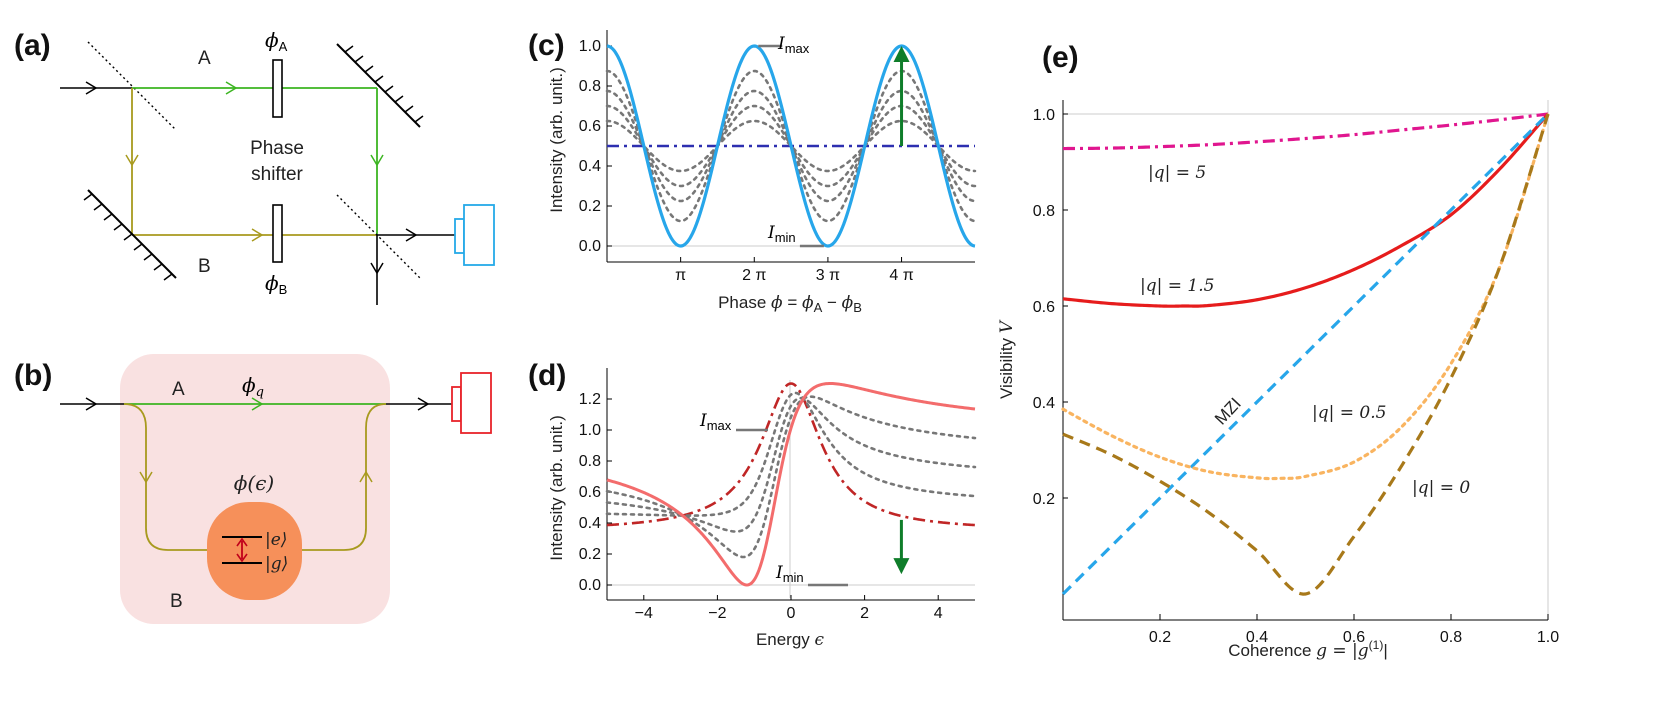  I want to click on panel-label-c: (c), so click(546, 45).